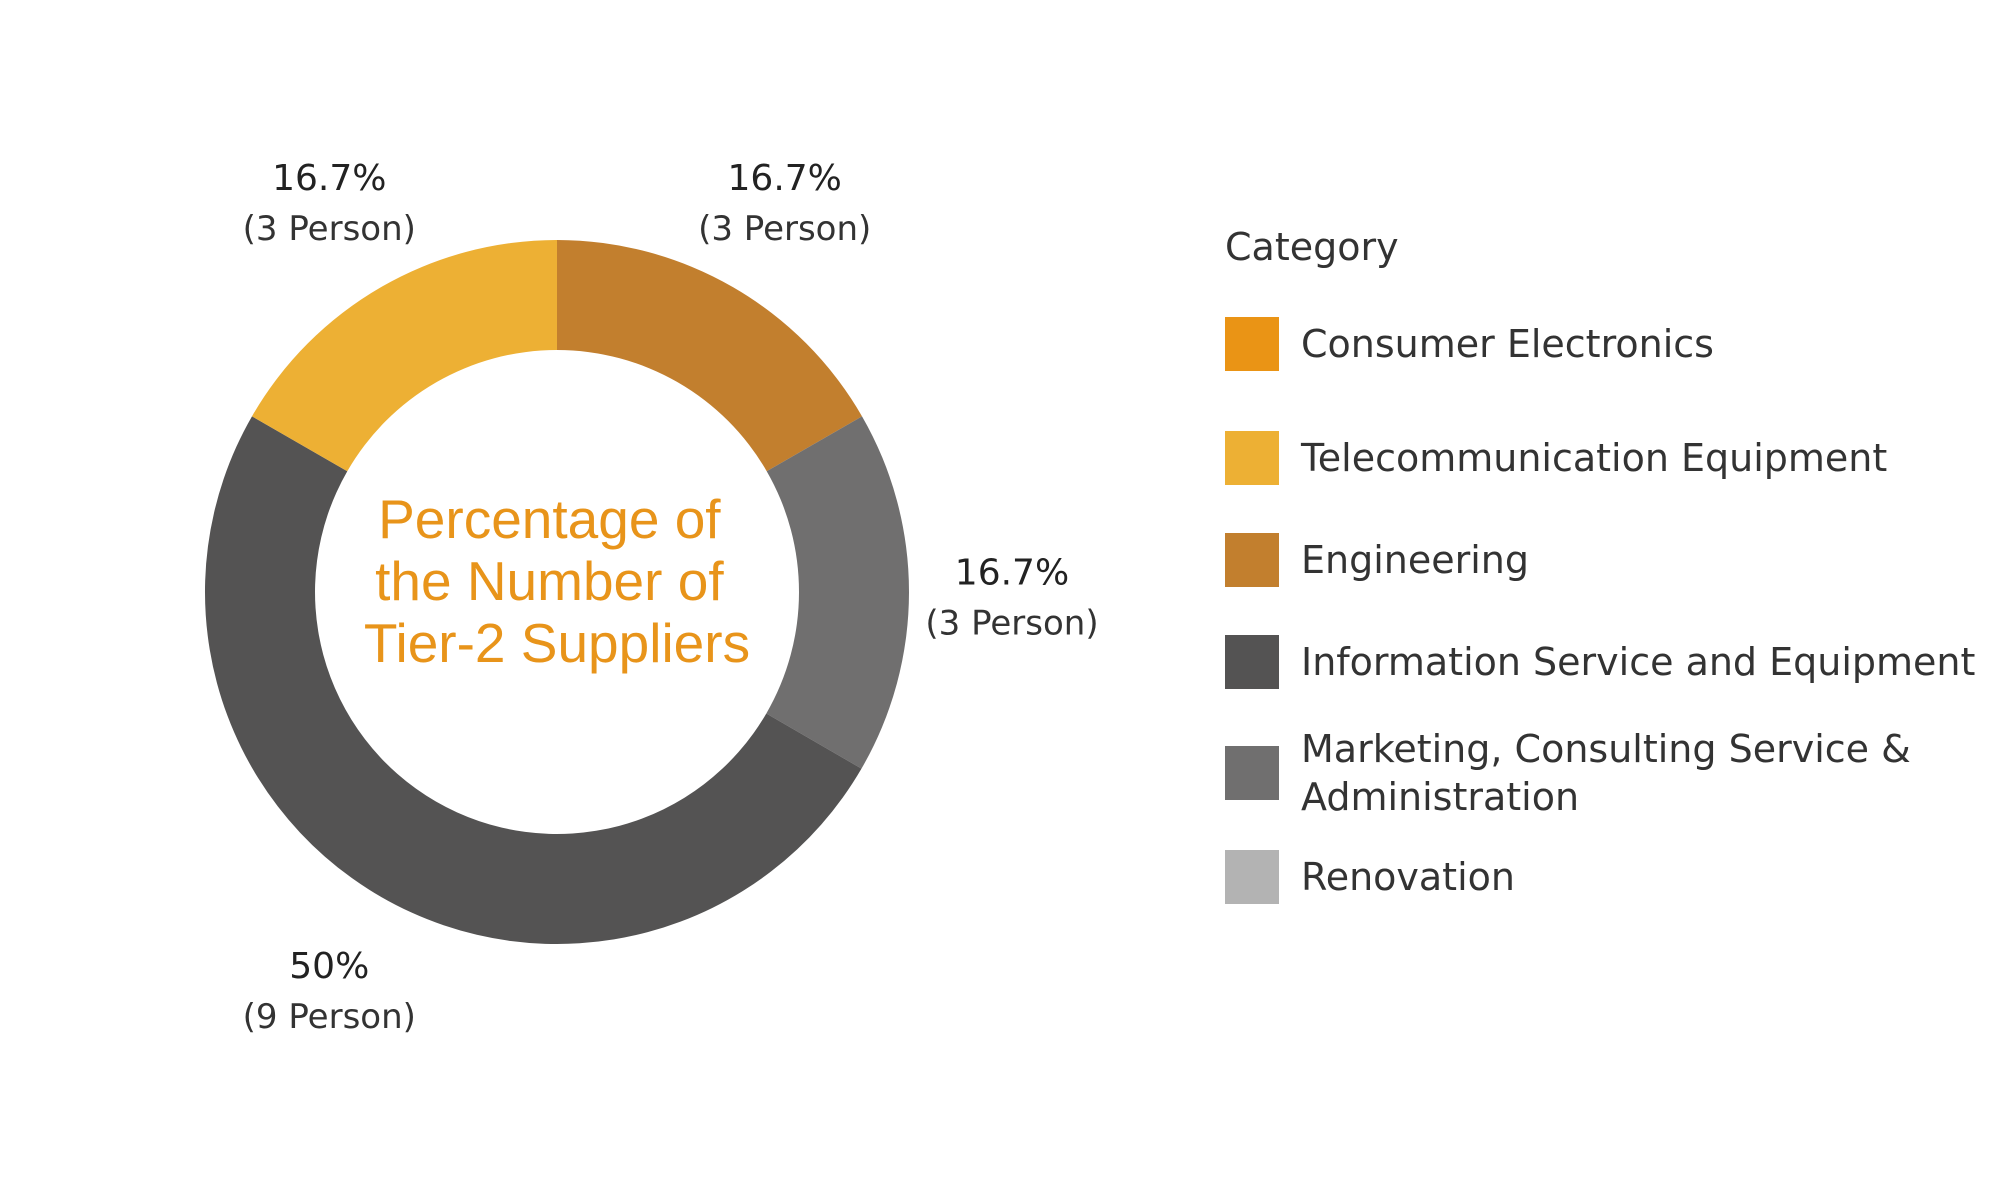  I want to click on legend-item: Engineering, so click(1377, 560).